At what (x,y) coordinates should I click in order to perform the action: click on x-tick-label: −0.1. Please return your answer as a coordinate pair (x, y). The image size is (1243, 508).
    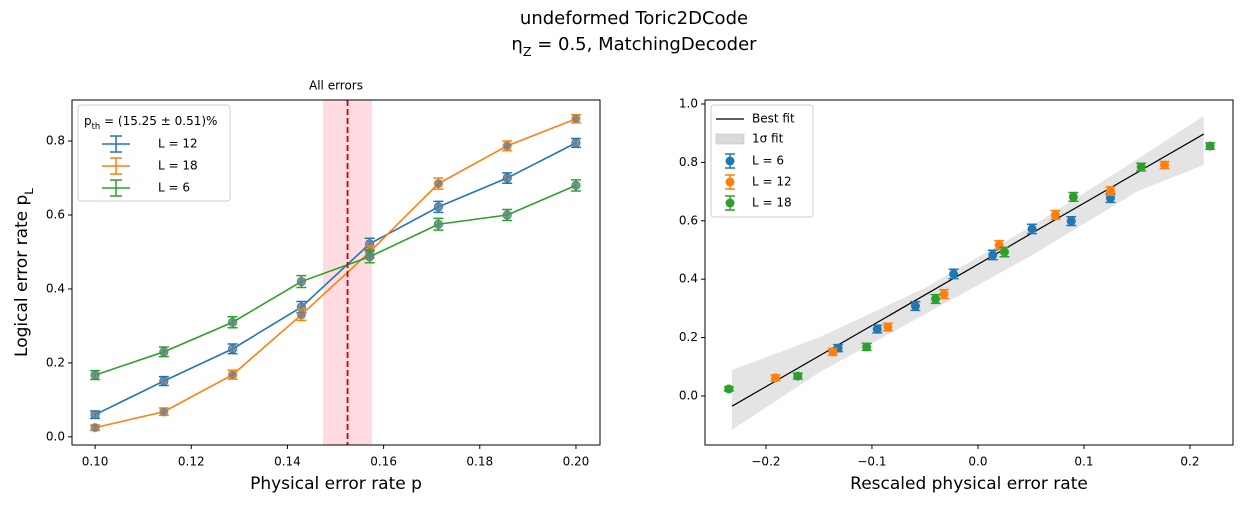
    Looking at the image, I should click on (871, 462).